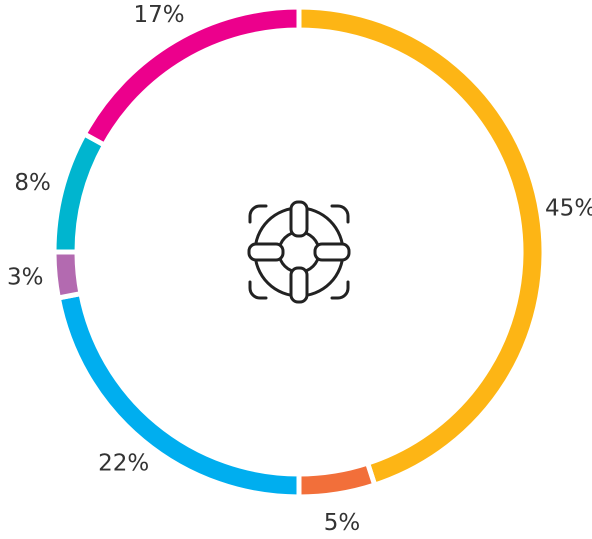  Describe the element at coordinates (25, 277) in the screenshot. I see `data-label: 3%` at that location.